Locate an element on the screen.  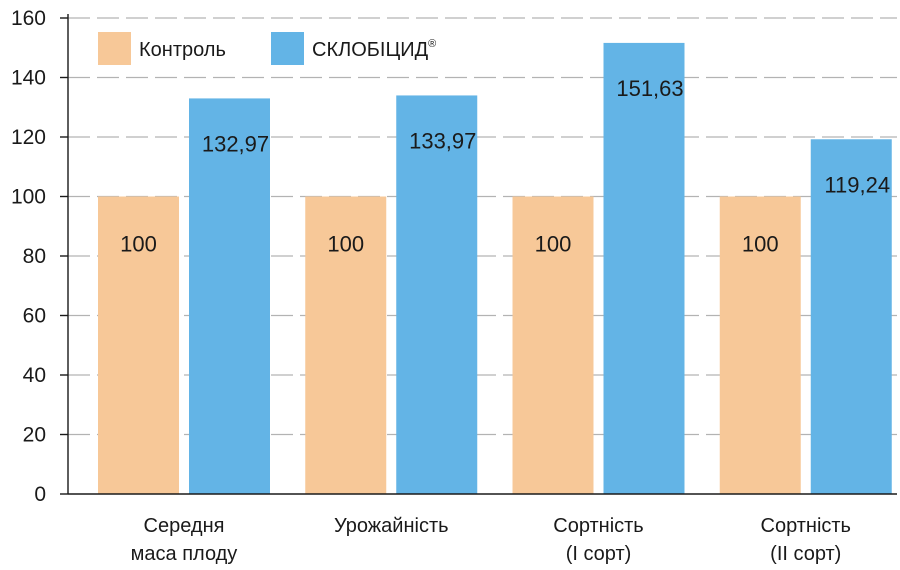
data-label: 151,63 is located at coordinates (649, 88).